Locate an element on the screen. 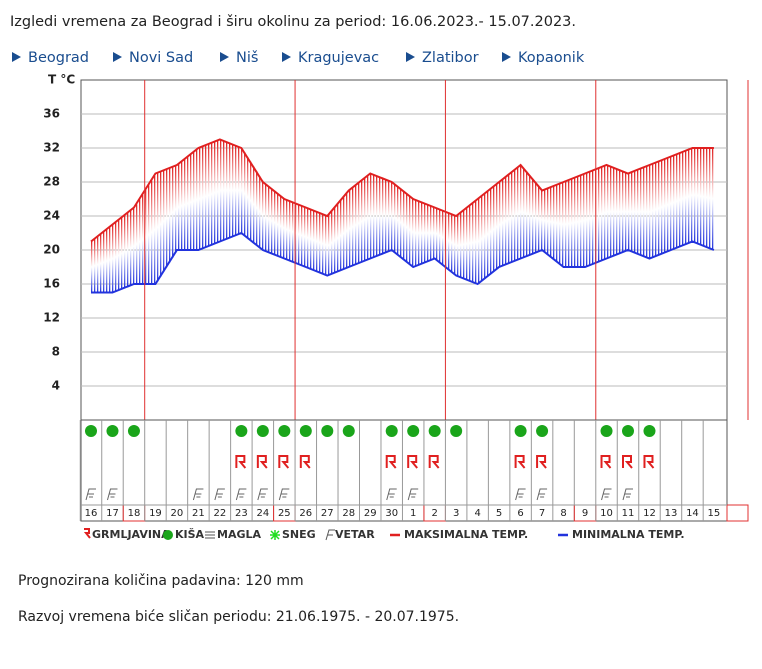 This screenshot has height=669, width=762. legend-label: SNEG is located at coordinates (299, 534).